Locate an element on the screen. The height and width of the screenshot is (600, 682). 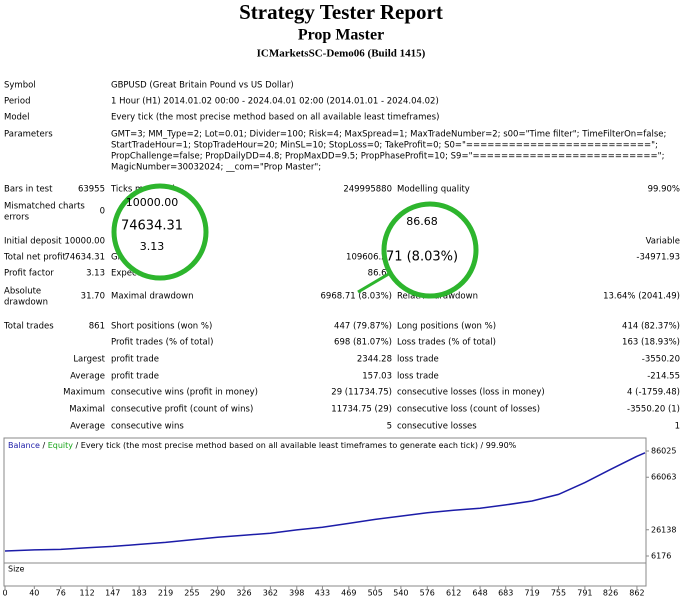
panel-label: Size is located at coordinates (16, 569).